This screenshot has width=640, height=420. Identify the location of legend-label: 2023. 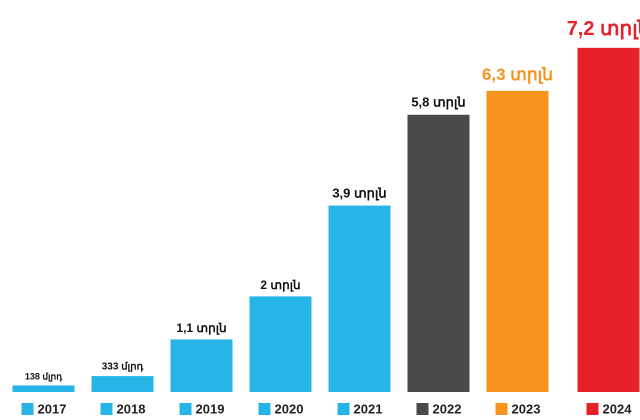
(526, 408).